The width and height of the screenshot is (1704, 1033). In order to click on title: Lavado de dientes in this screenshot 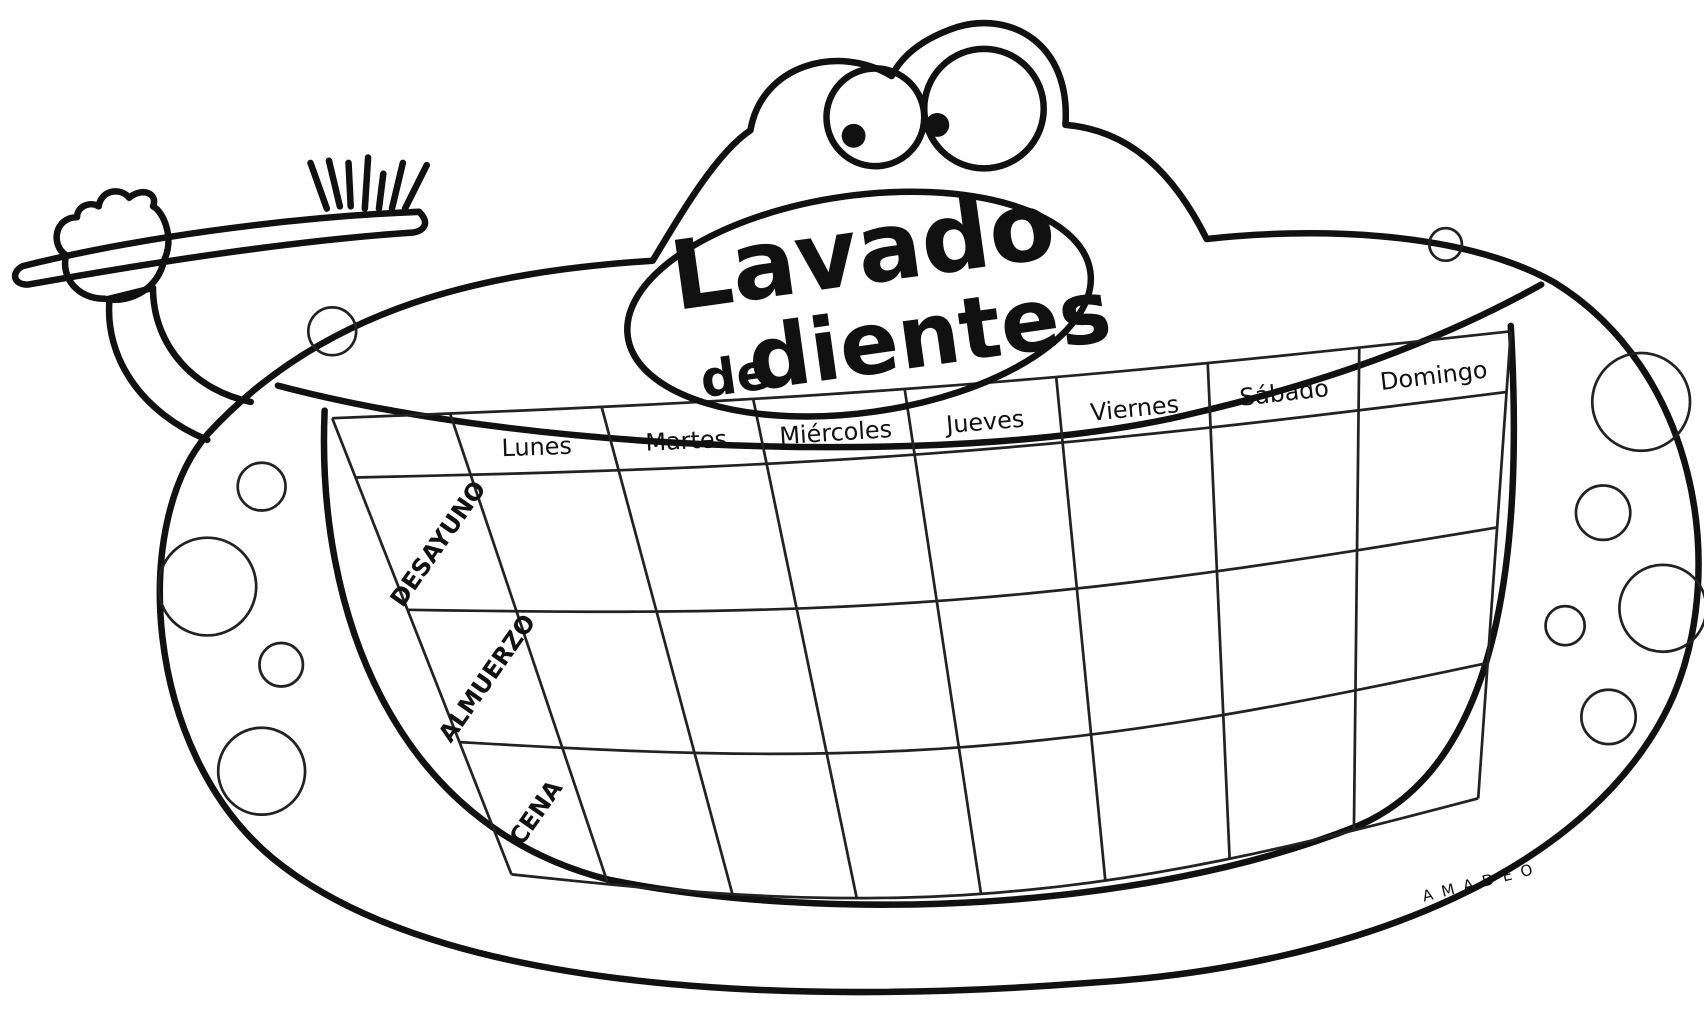, I will do `click(890, 289)`.